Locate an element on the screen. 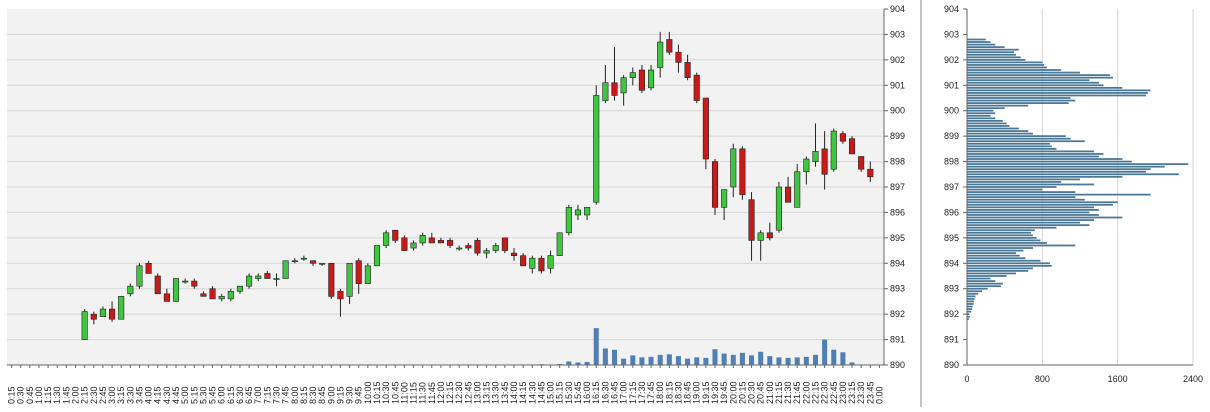 This screenshot has height=412, width=1210. main-y-tick-label: 892 is located at coordinates (897, 314).